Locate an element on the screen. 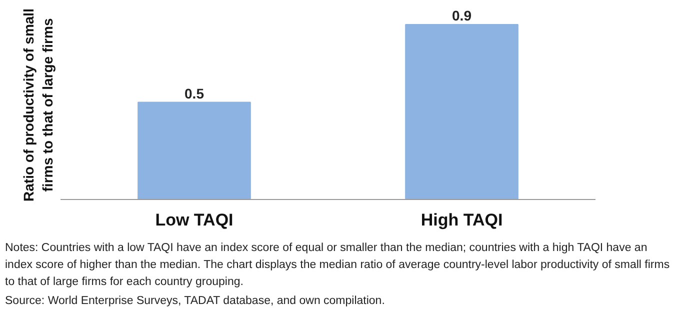 Image resolution: width=685 pixels, height=327 pixels. data-label: 0.9 is located at coordinates (462, 16).